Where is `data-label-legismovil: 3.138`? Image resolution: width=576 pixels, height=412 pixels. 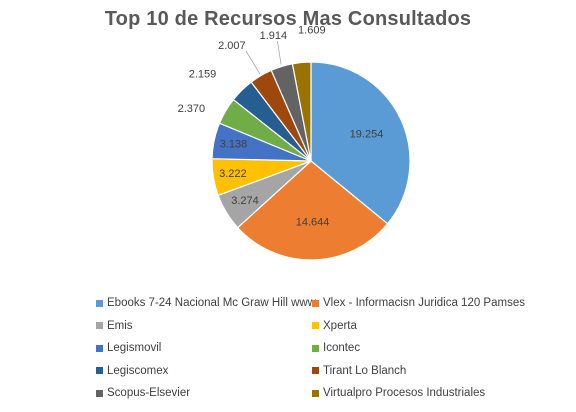
data-label-legismovil: 3.138 is located at coordinates (234, 145).